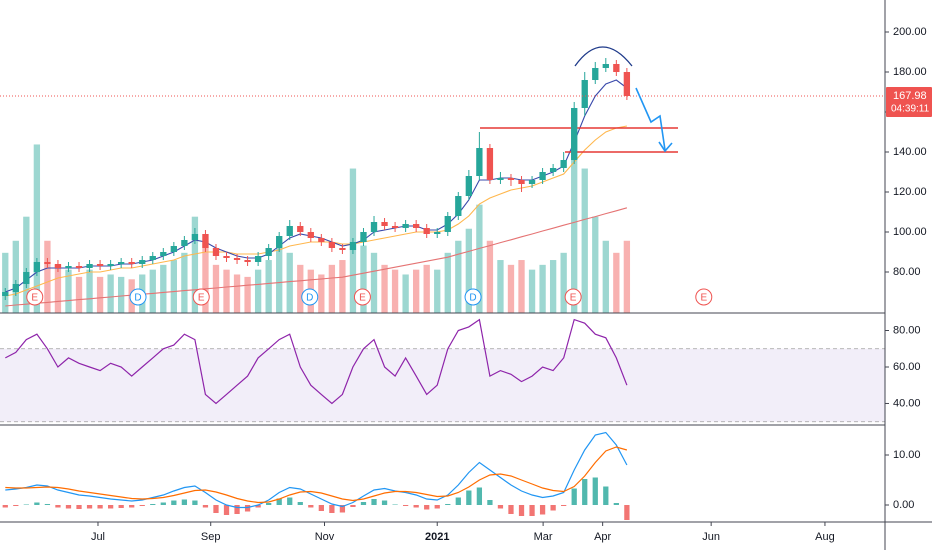  Describe the element at coordinates (543, 537) in the screenshot. I see `x-tick-label: Mar` at that location.